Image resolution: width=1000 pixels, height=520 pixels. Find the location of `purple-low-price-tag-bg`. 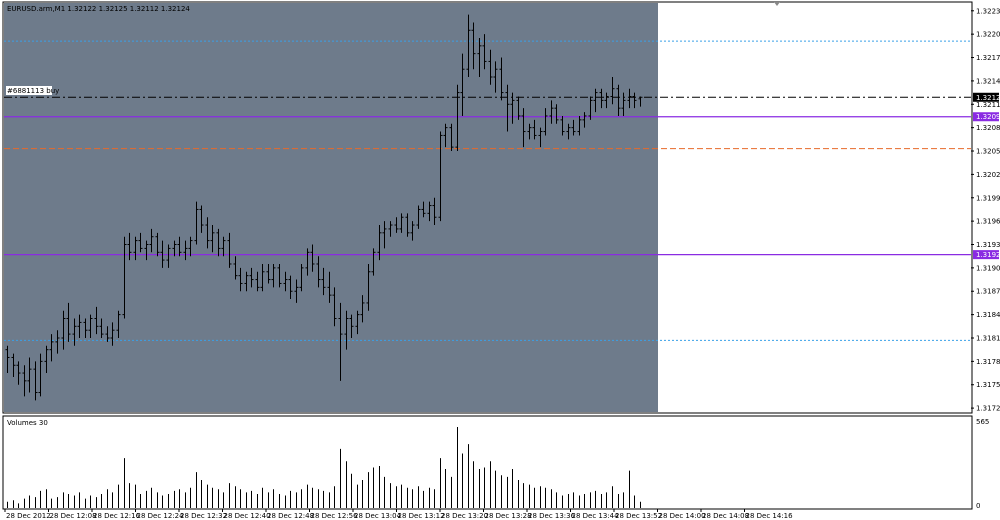

purple-low-price-tag-bg is located at coordinates (986, 255).